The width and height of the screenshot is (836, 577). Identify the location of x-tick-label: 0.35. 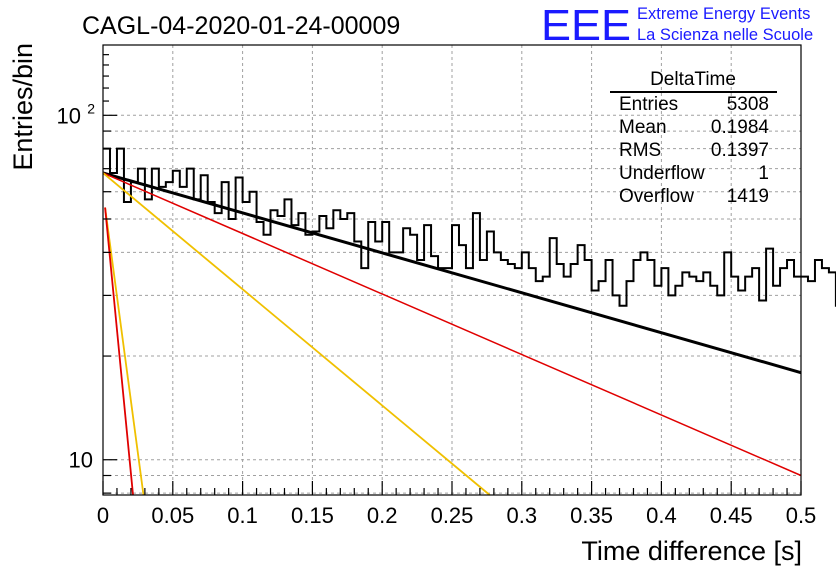
(591, 515).